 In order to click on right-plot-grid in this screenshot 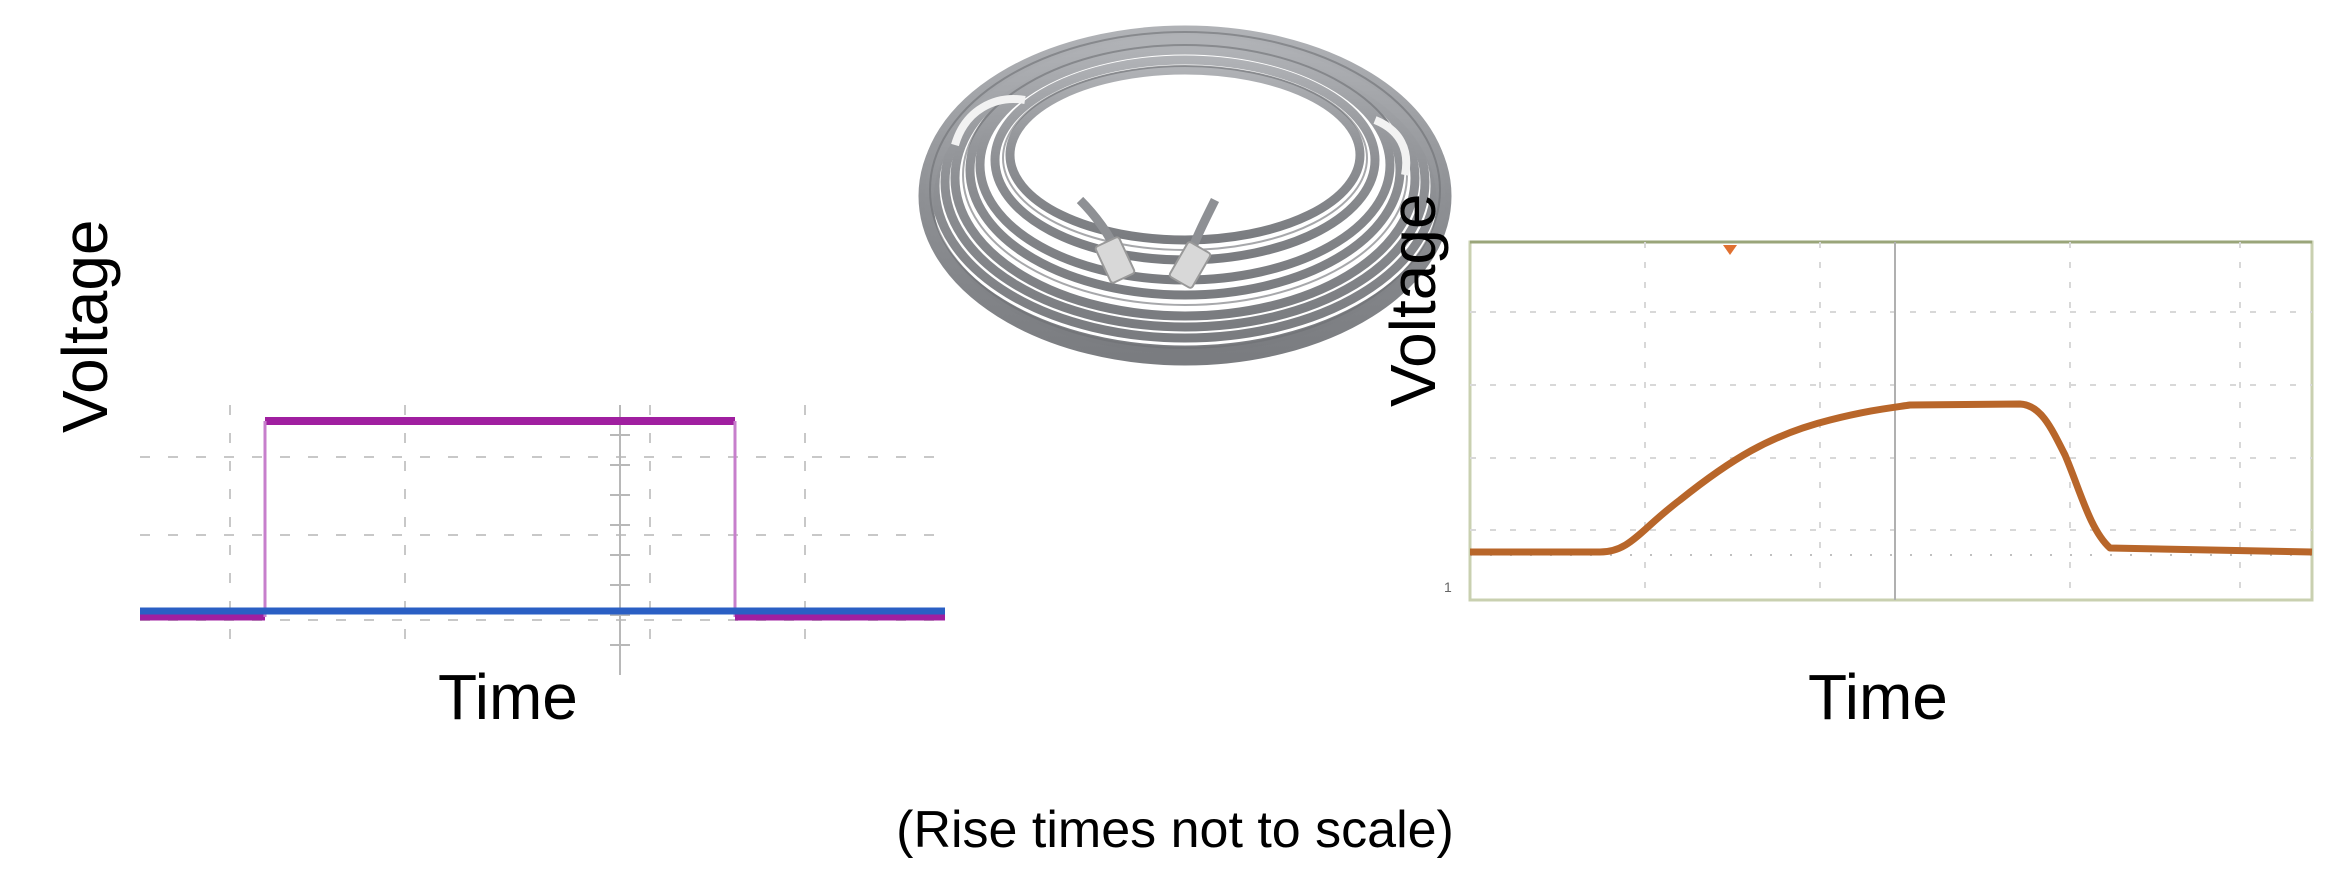, I will do `click(1891, 421)`.